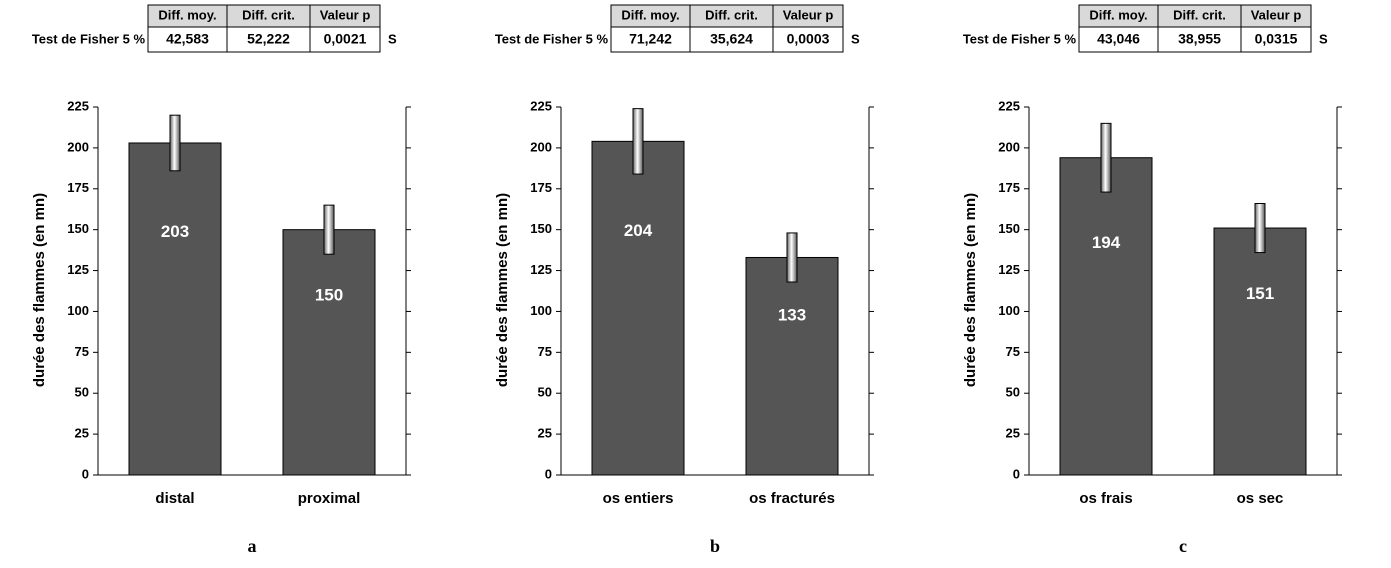 The height and width of the screenshot is (568, 1391). I want to click on x-tick-label: distal, so click(174, 498).